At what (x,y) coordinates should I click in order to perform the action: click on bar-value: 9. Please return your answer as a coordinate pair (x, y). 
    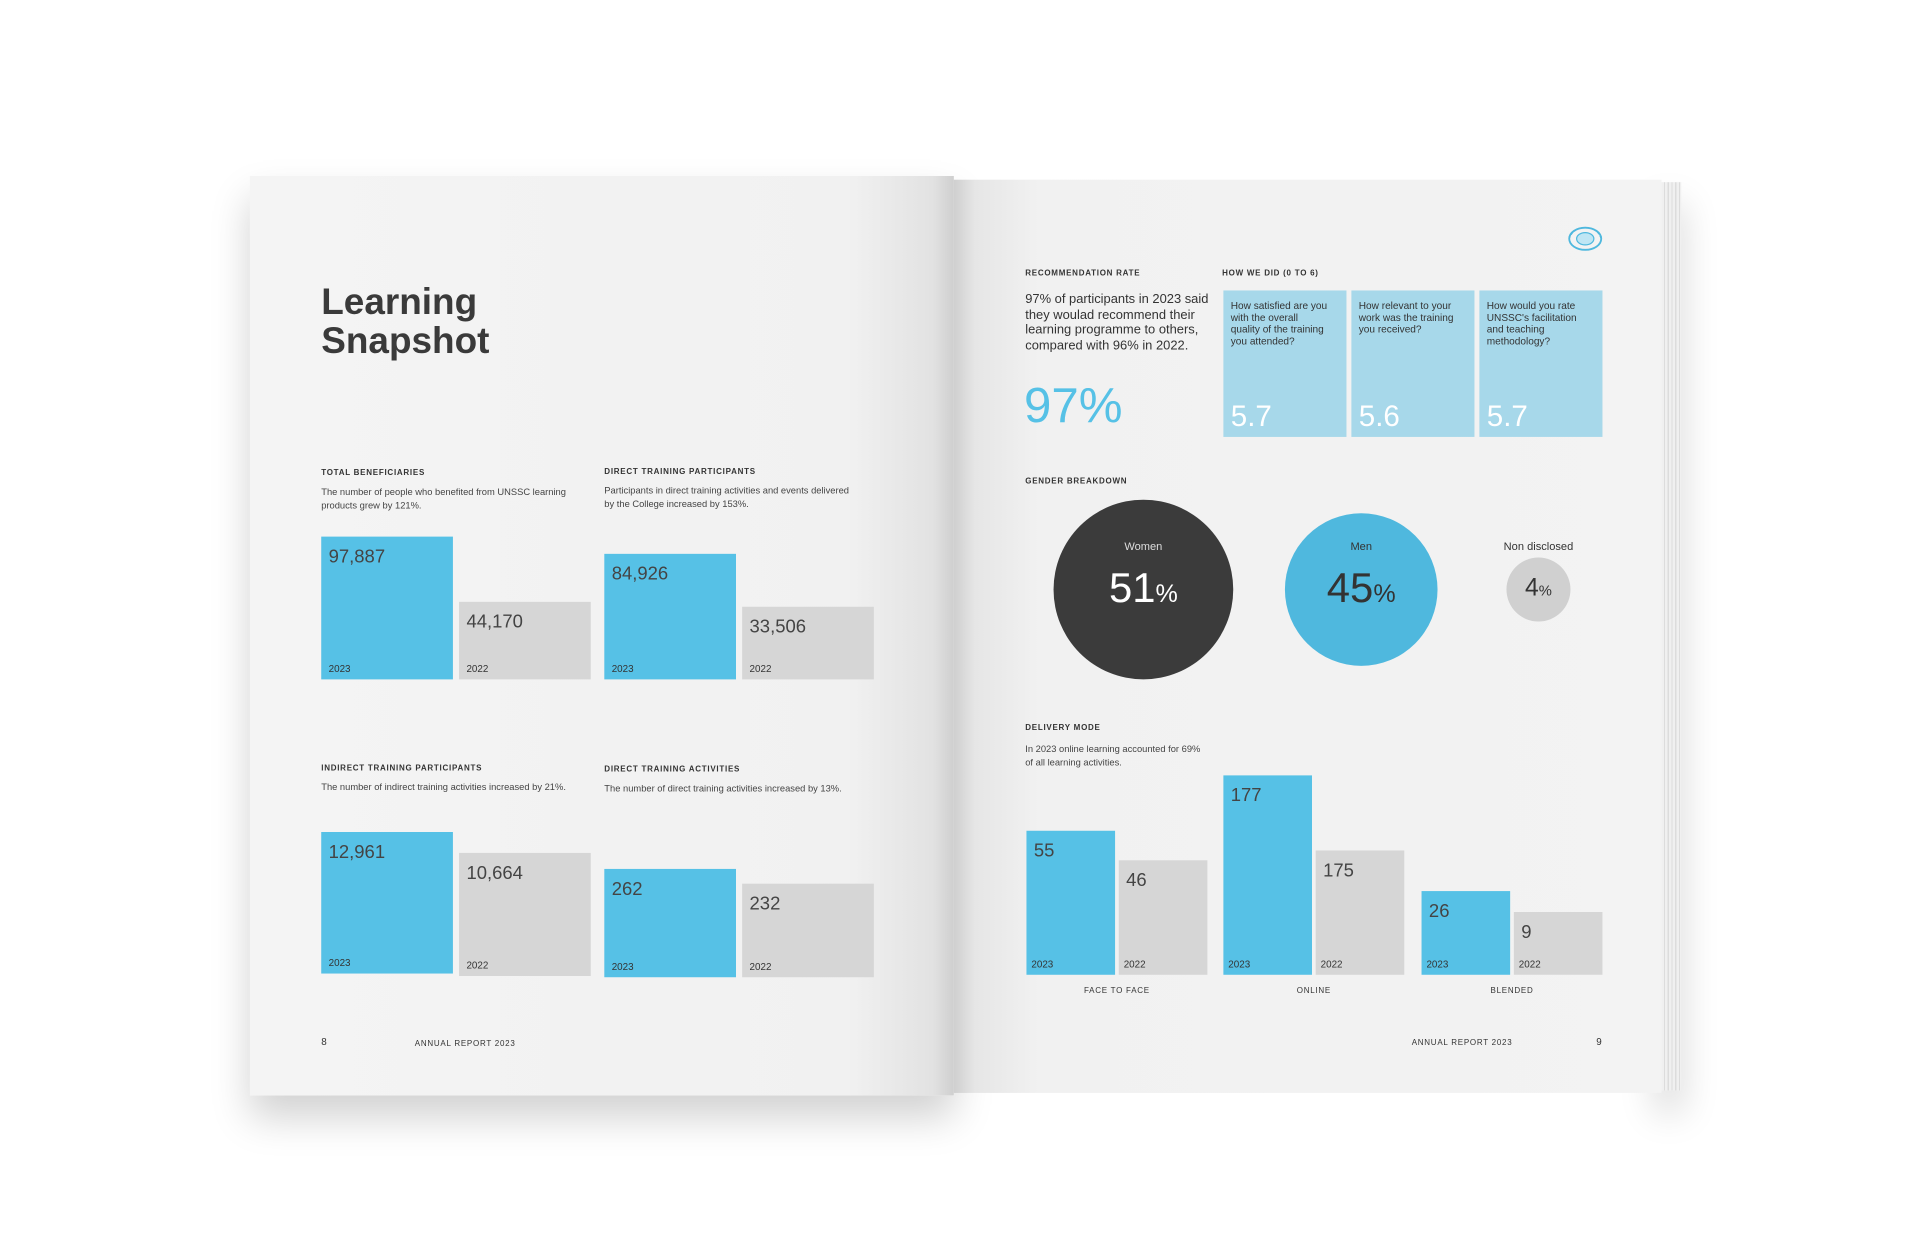
    Looking at the image, I should click on (1526, 932).